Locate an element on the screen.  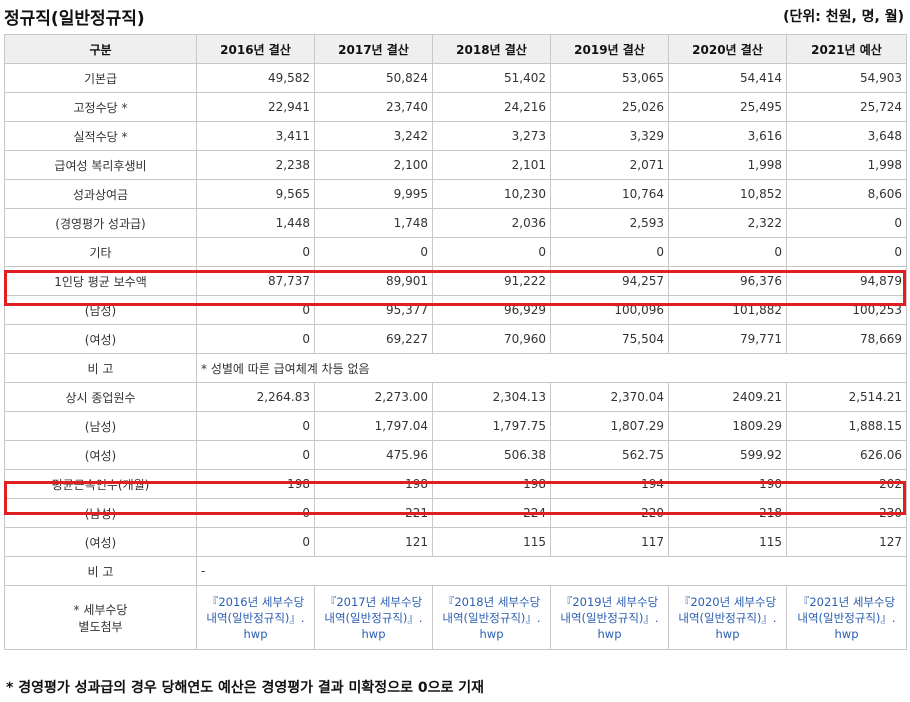
table-cell: 96,376 is located at coordinates (727, 281).